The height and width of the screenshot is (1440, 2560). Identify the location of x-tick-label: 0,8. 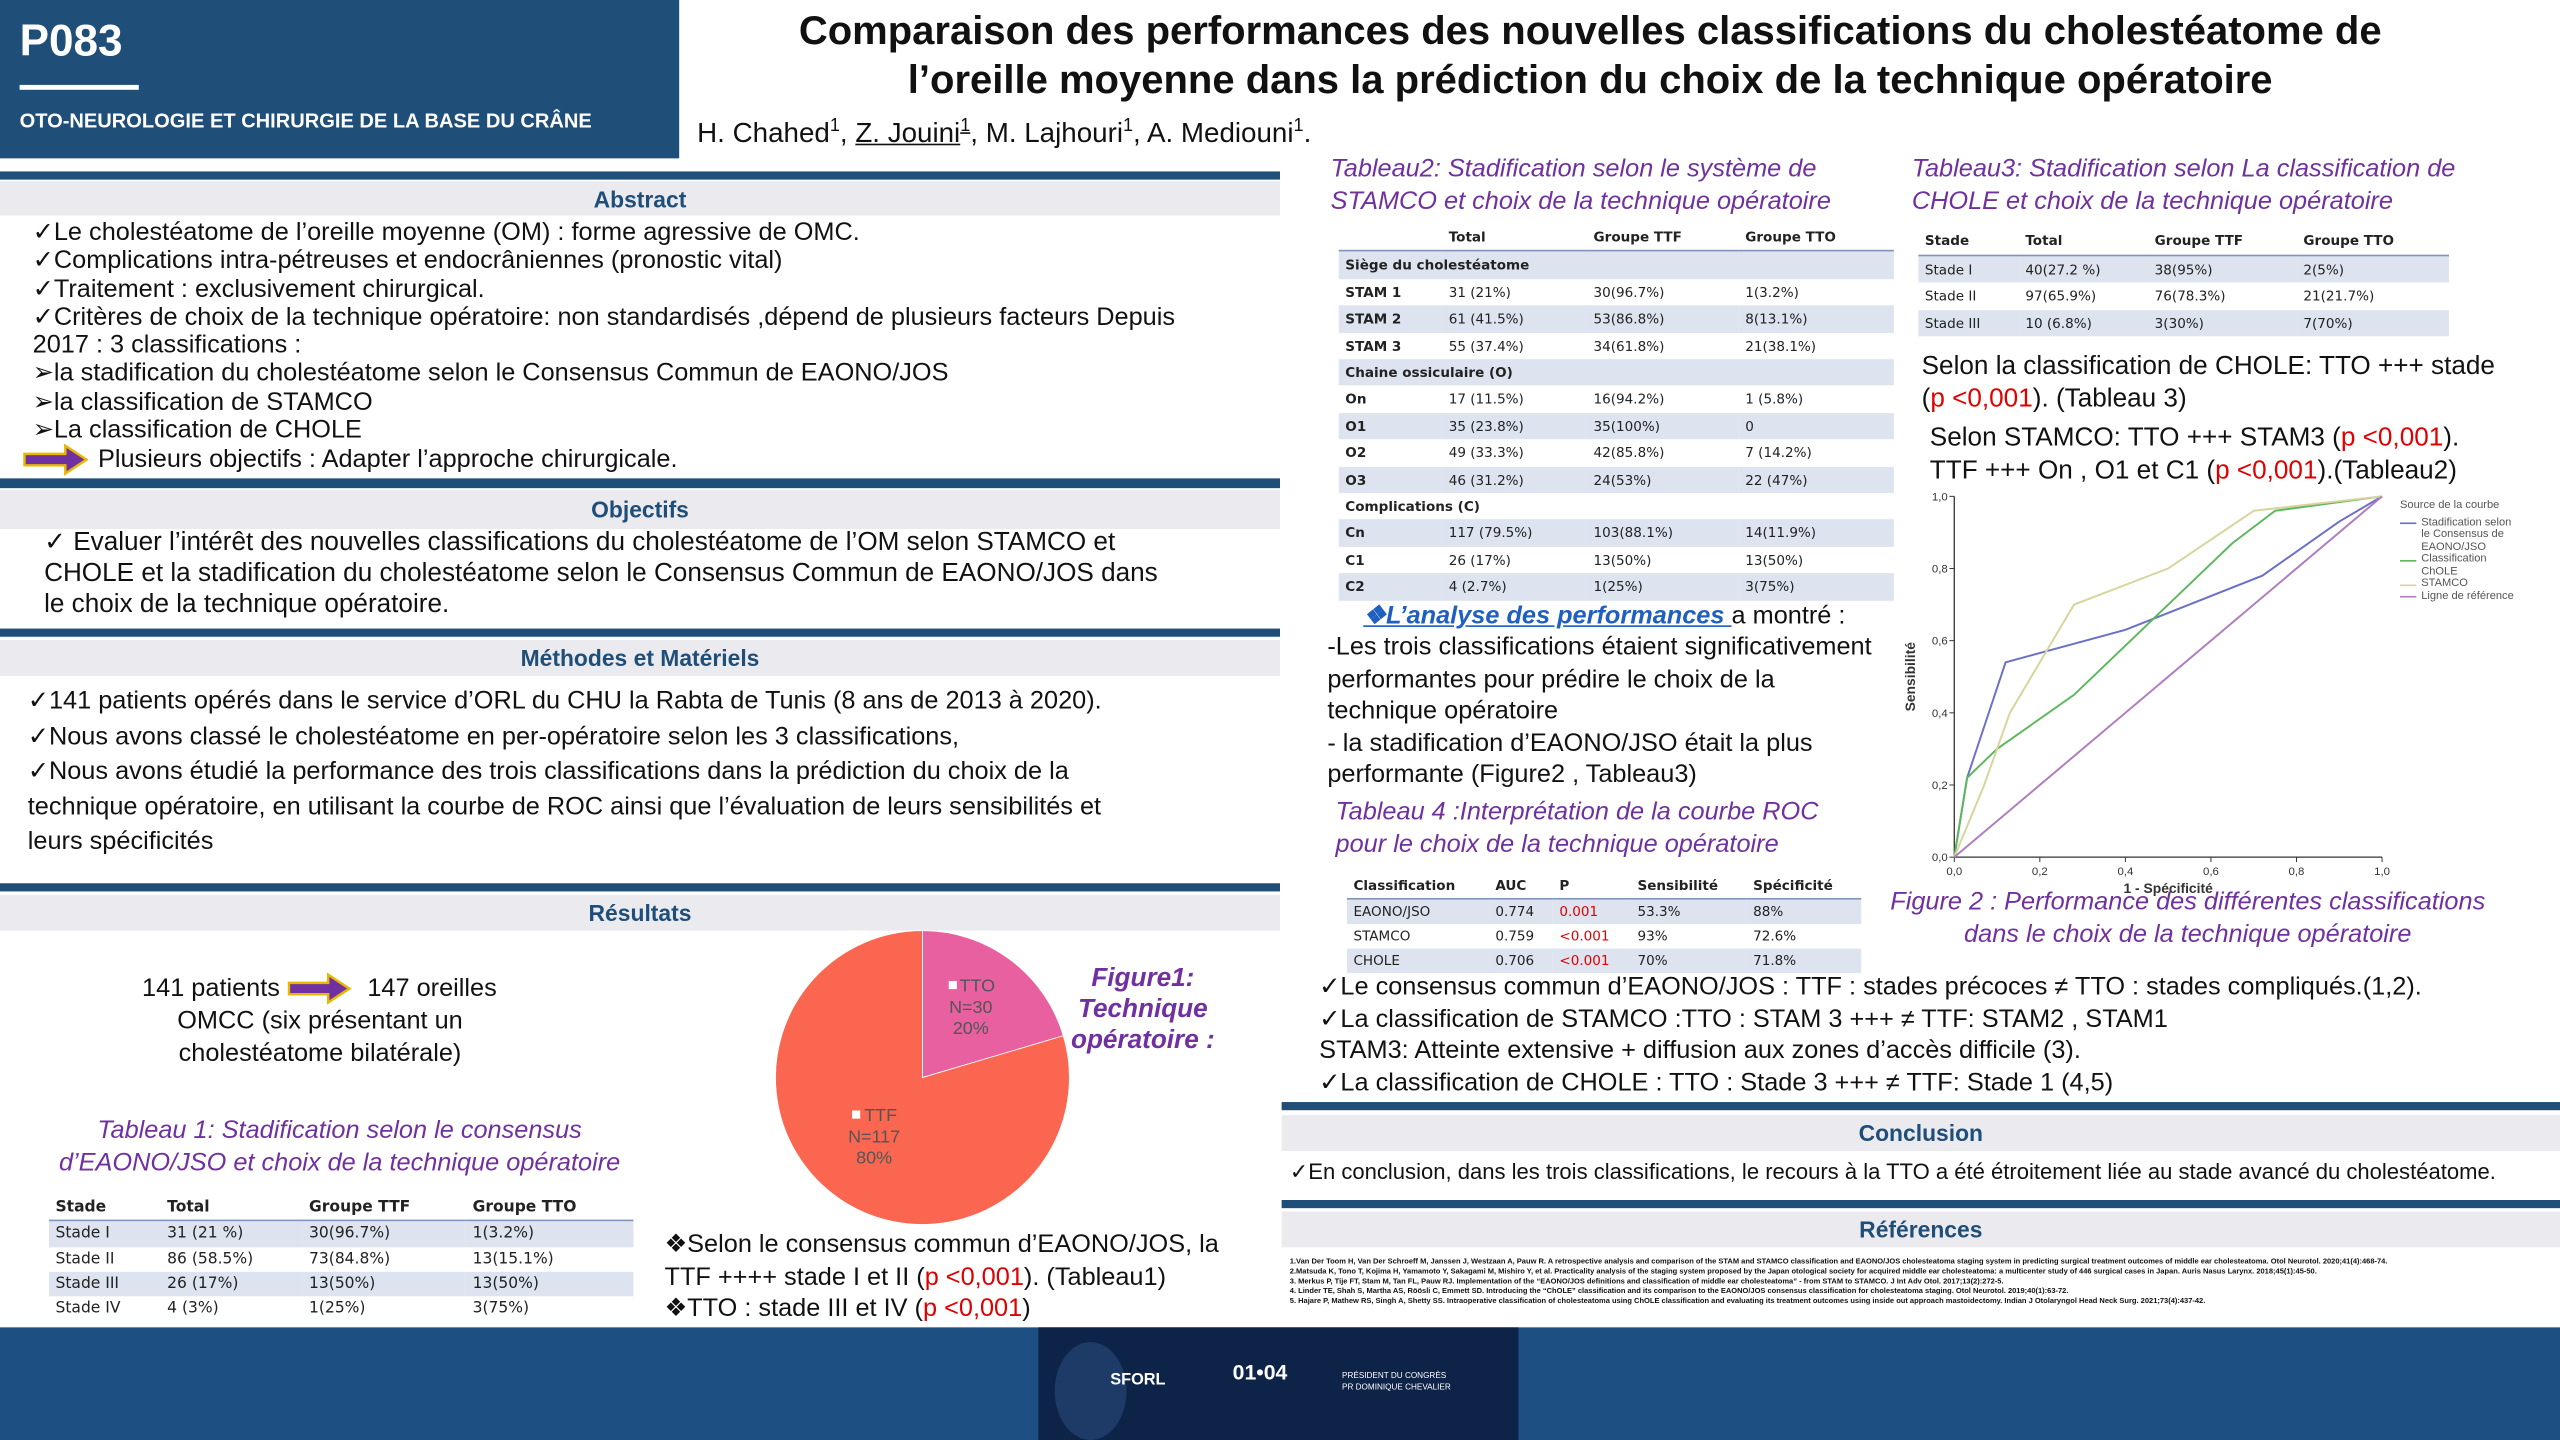
(2297, 872).